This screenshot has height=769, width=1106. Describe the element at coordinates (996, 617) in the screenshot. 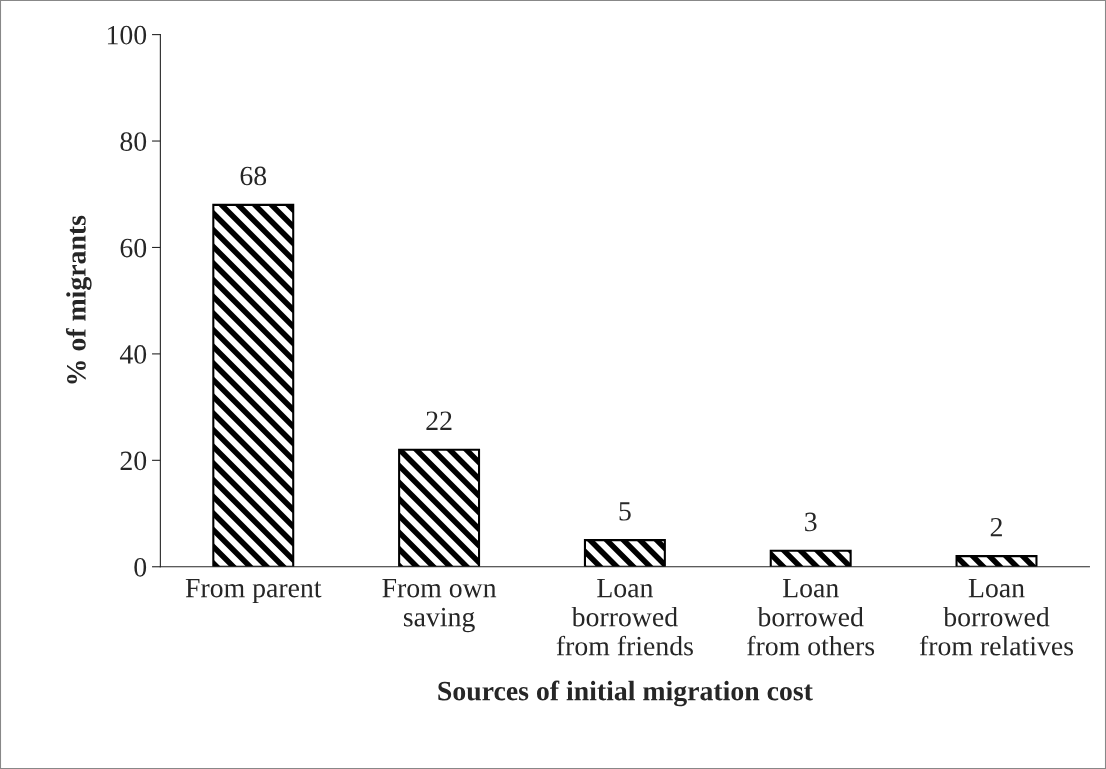

I see `x-tick-label: Loan borrowed from relatives` at that location.